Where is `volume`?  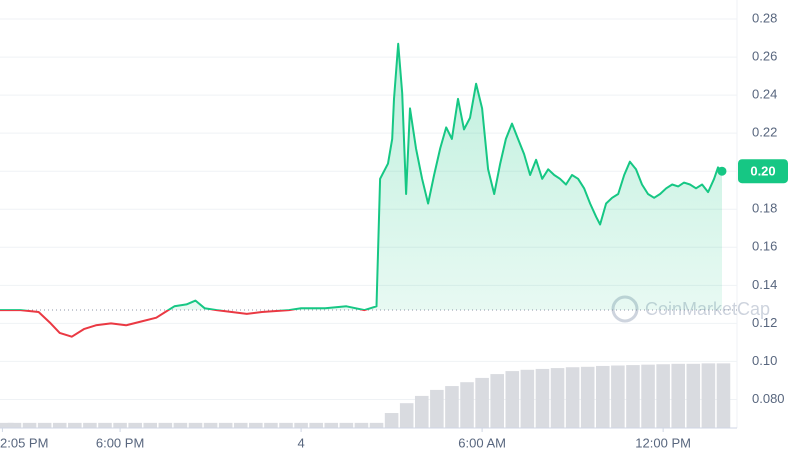 volume is located at coordinates (365, 395).